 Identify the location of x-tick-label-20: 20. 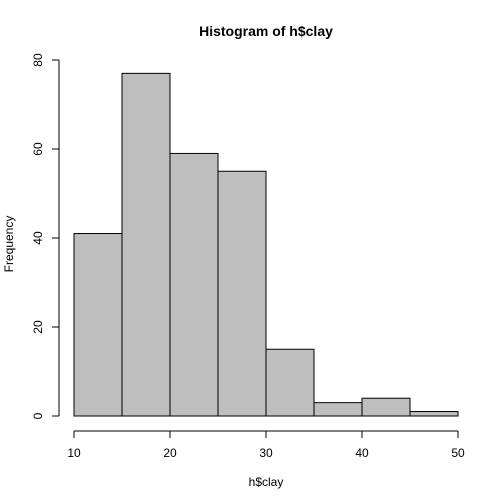
(170, 453).